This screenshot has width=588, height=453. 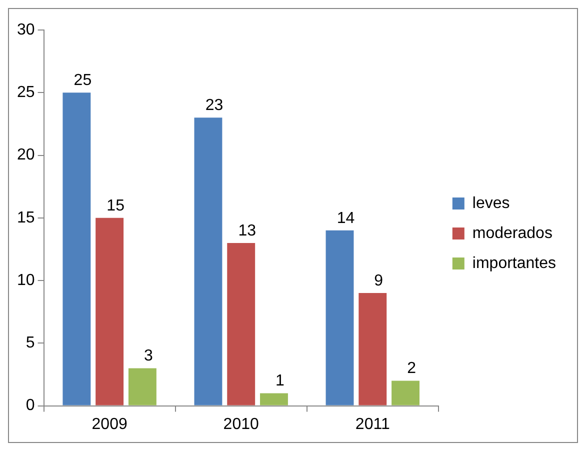 What do you see at coordinates (247, 231) in the screenshot?
I see `data-label: 13` at bounding box center [247, 231].